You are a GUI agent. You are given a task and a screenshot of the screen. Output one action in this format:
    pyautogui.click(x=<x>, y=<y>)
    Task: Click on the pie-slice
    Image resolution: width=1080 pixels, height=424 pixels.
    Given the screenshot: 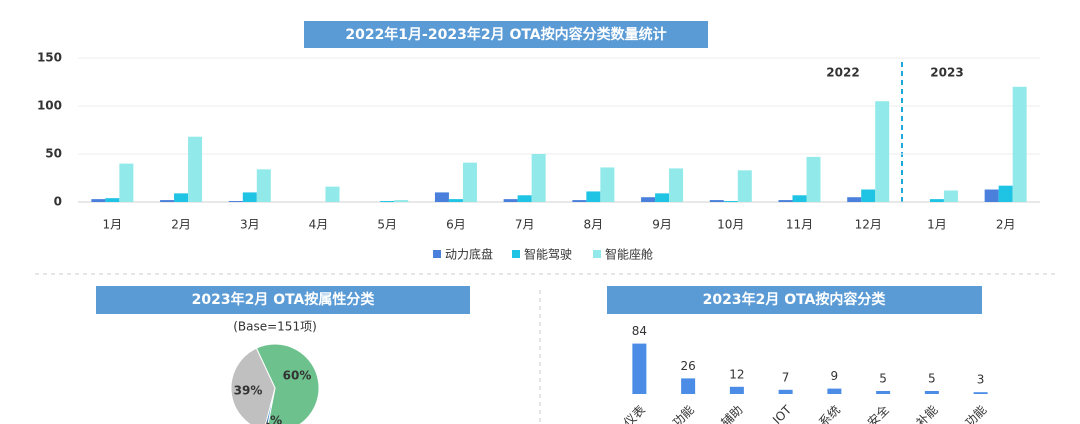 What is the action you would take?
    pyautogui.click(x=253, y=385)
    